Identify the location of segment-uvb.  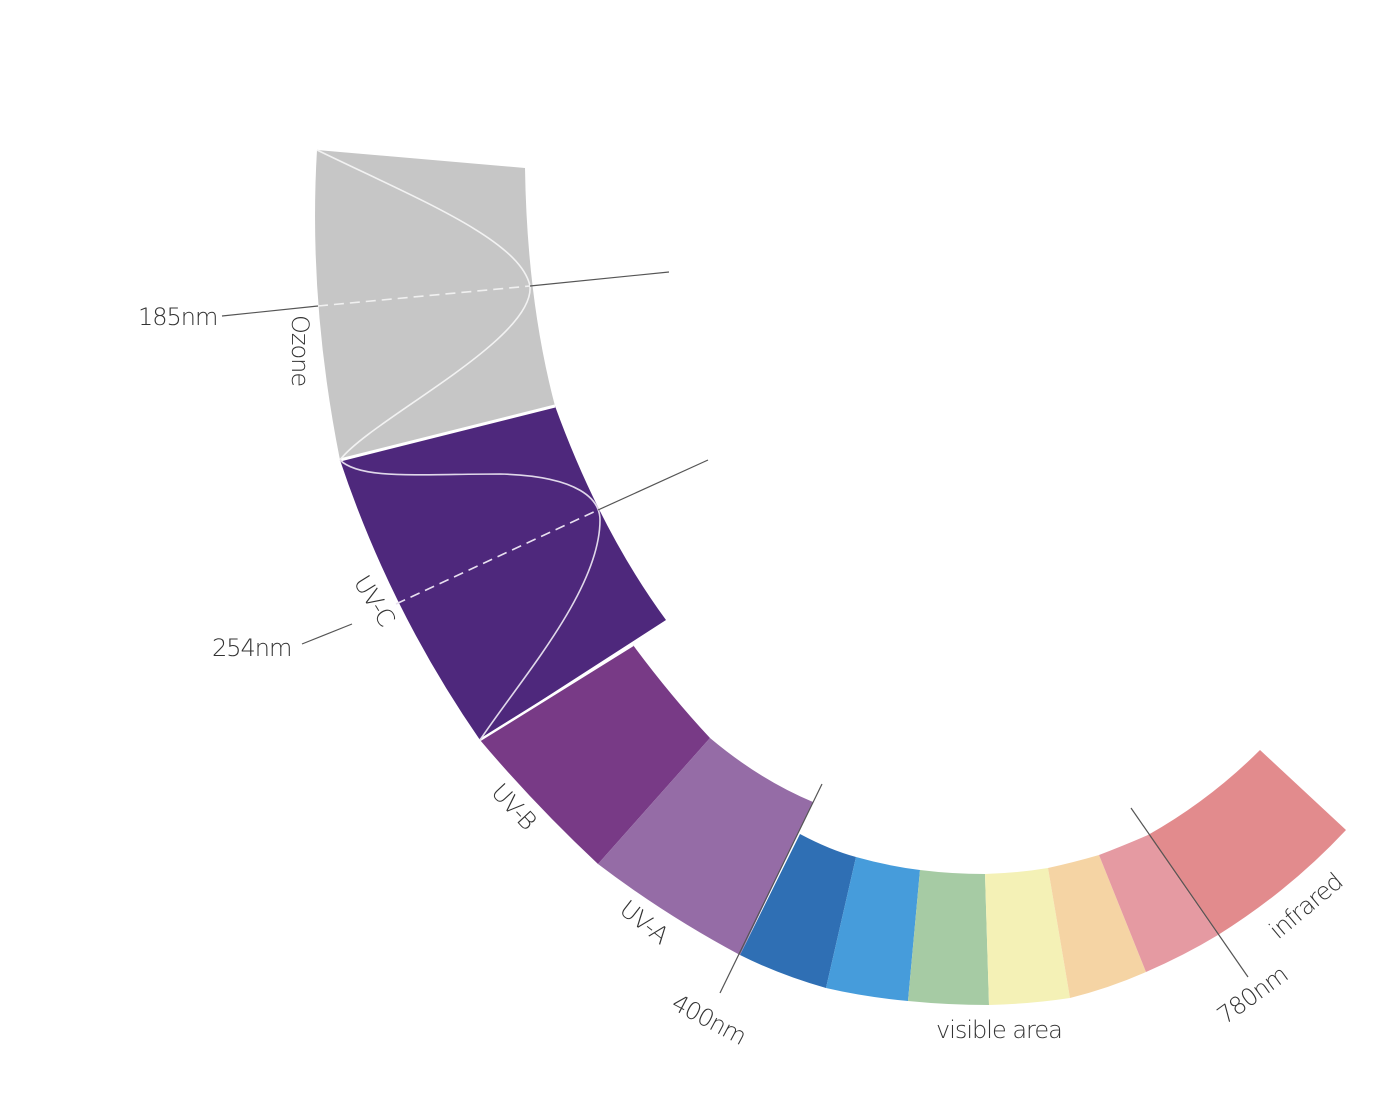
(595, 754).